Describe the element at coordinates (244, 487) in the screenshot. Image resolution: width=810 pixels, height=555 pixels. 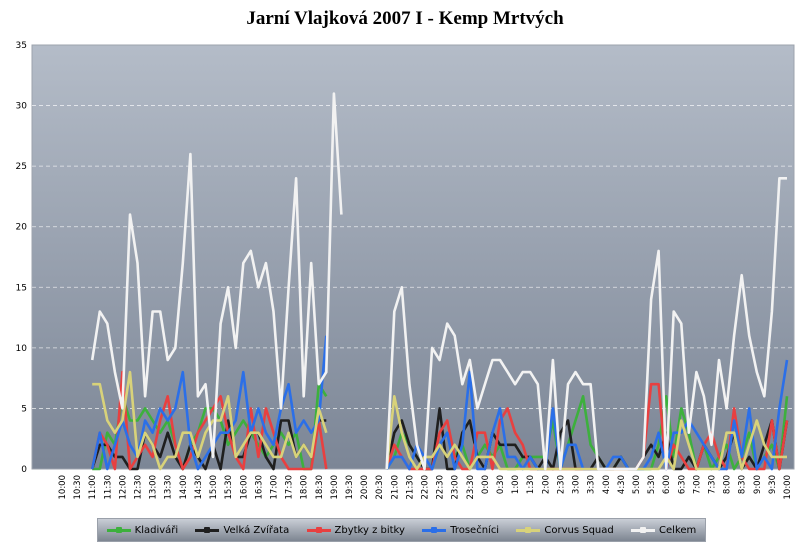
I see `x-tick-label: 16:00` at that location.